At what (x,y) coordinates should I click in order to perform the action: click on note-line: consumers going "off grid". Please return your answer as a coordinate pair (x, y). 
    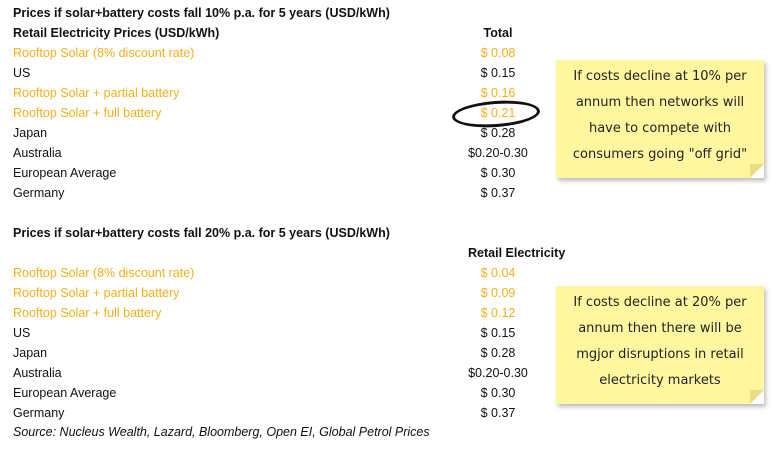
    Looking at the image, I should click on (660, 154).